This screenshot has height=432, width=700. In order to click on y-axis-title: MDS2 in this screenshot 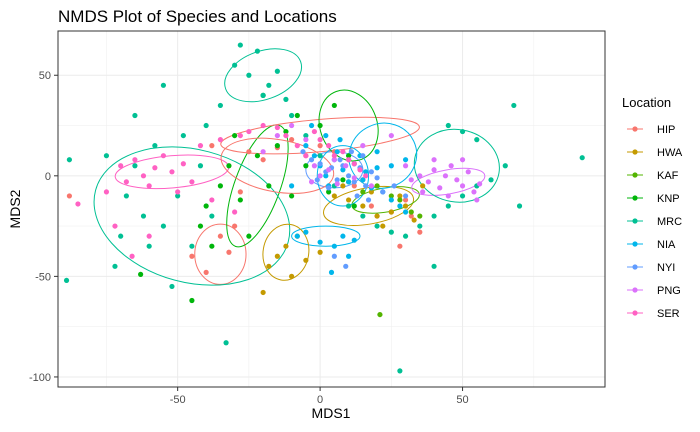, I will do `click(15, 208)`.